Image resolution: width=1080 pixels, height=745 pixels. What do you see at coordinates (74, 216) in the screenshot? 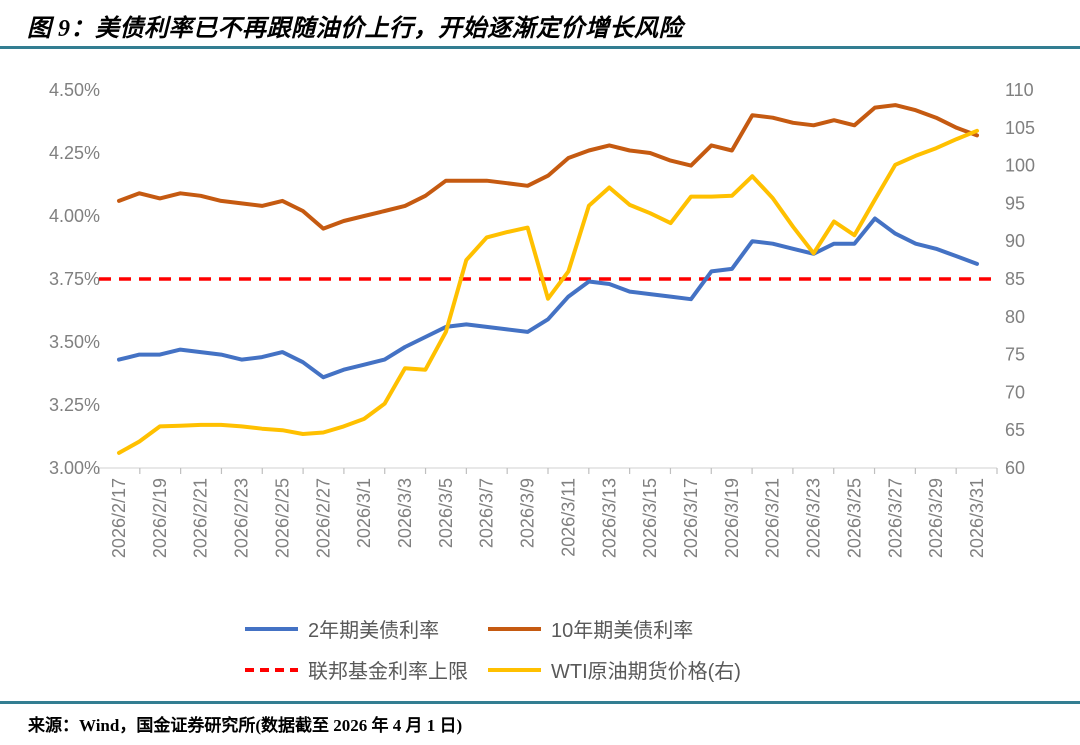
I see `y-axis-left-tick-label: 4.00%` at bounding box center [74, 216].